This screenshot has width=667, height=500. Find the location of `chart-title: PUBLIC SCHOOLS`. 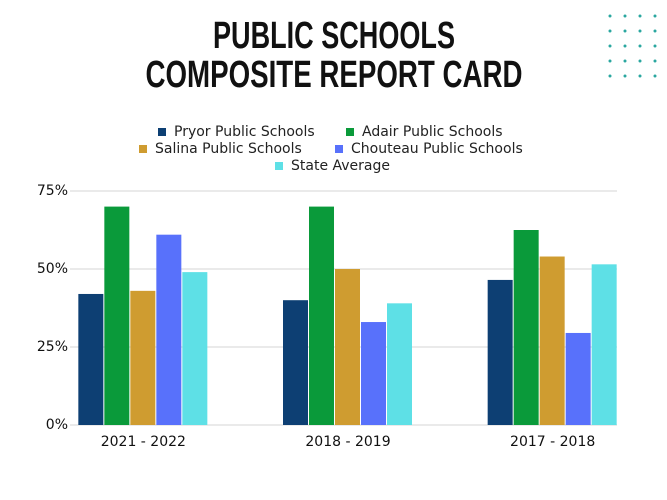

chart-title: PUBLIC SCHOOLS is located at coordinates (334, 36).